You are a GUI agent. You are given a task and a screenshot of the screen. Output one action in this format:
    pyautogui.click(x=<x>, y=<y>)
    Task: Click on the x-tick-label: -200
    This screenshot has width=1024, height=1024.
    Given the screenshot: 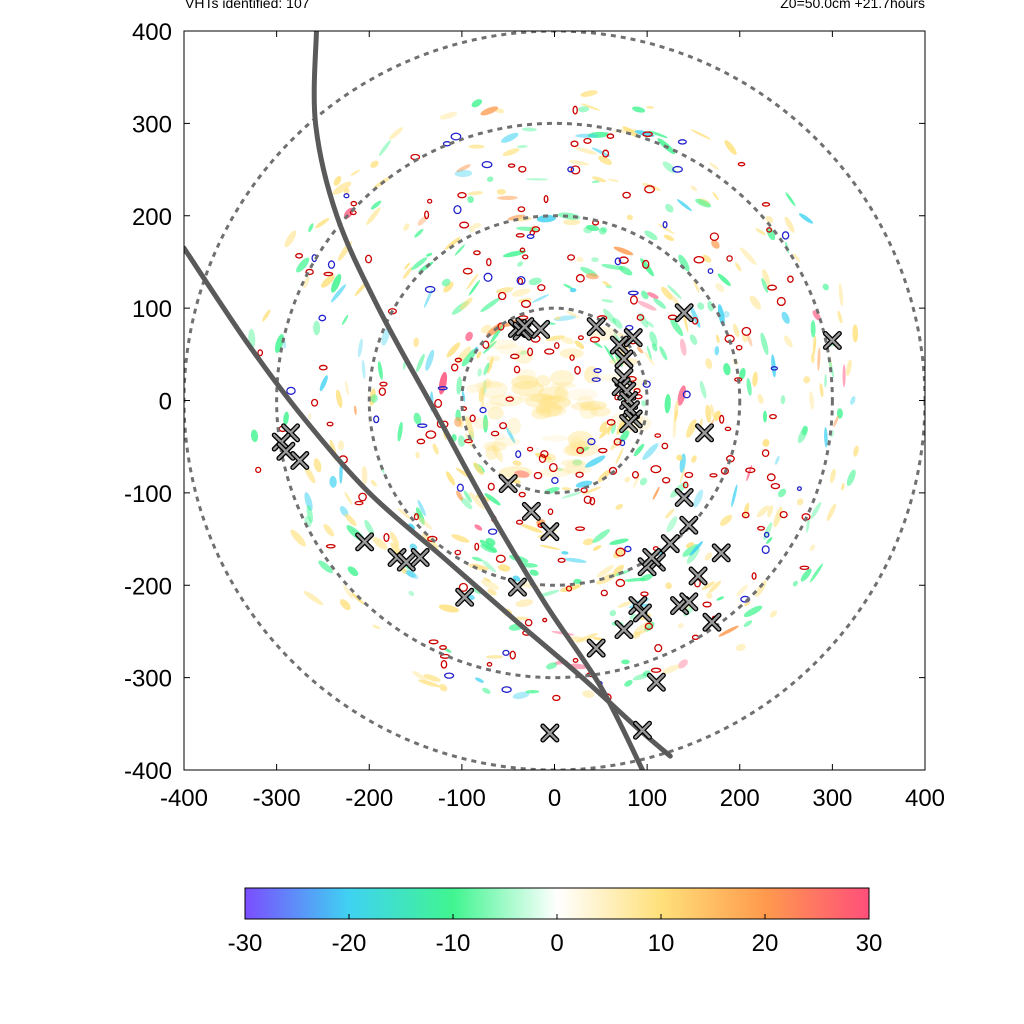 What is the action you would take?
    pyautogui.click(x=369, y=798)
    